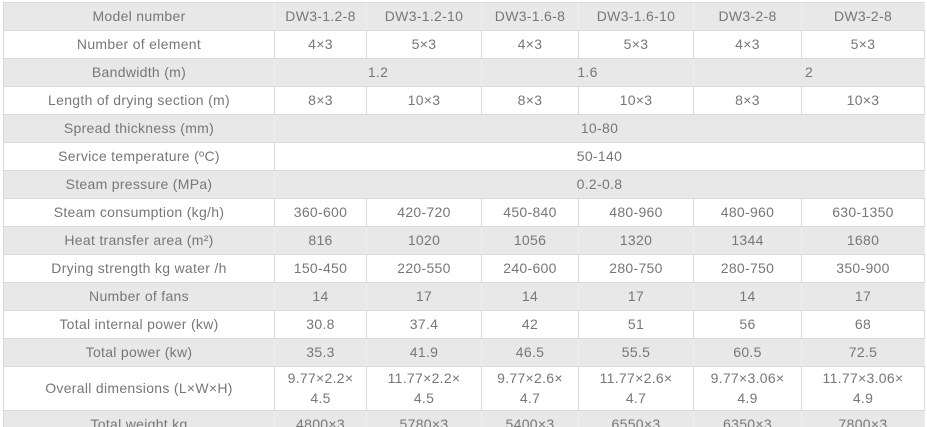 This screenshot has height=427, width=927. Describe the element at coordinates (863, 240) in the screenshot. I see `cell-heat-transfer-area-6: 1680` at that location.